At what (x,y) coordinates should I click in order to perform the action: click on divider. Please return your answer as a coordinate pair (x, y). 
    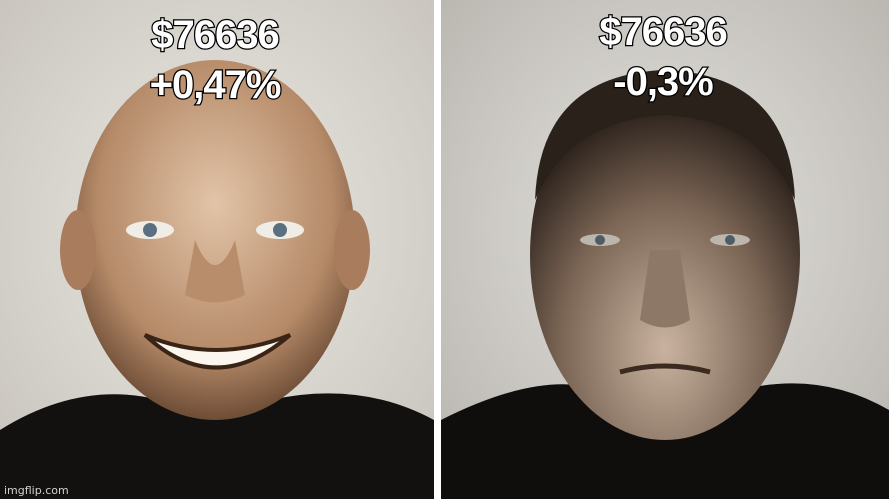
    Looking at the image, I should click on (437, 249).